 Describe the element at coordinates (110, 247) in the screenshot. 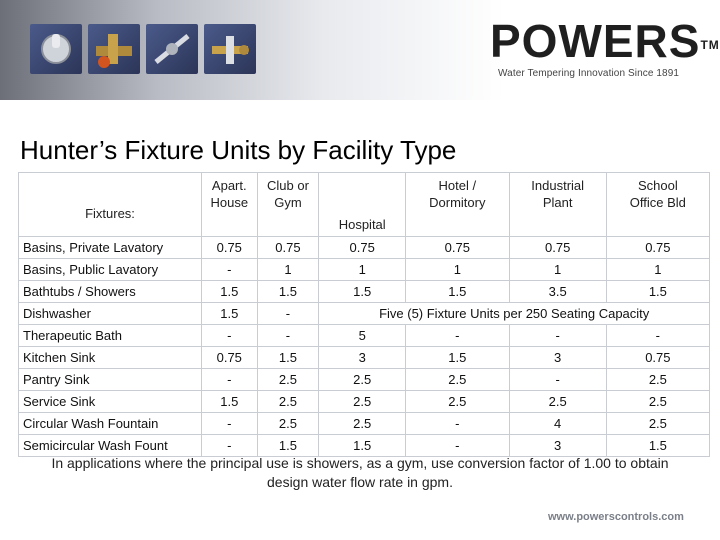

I see `fixture-name: Basins, Private Lavatory` at that location.